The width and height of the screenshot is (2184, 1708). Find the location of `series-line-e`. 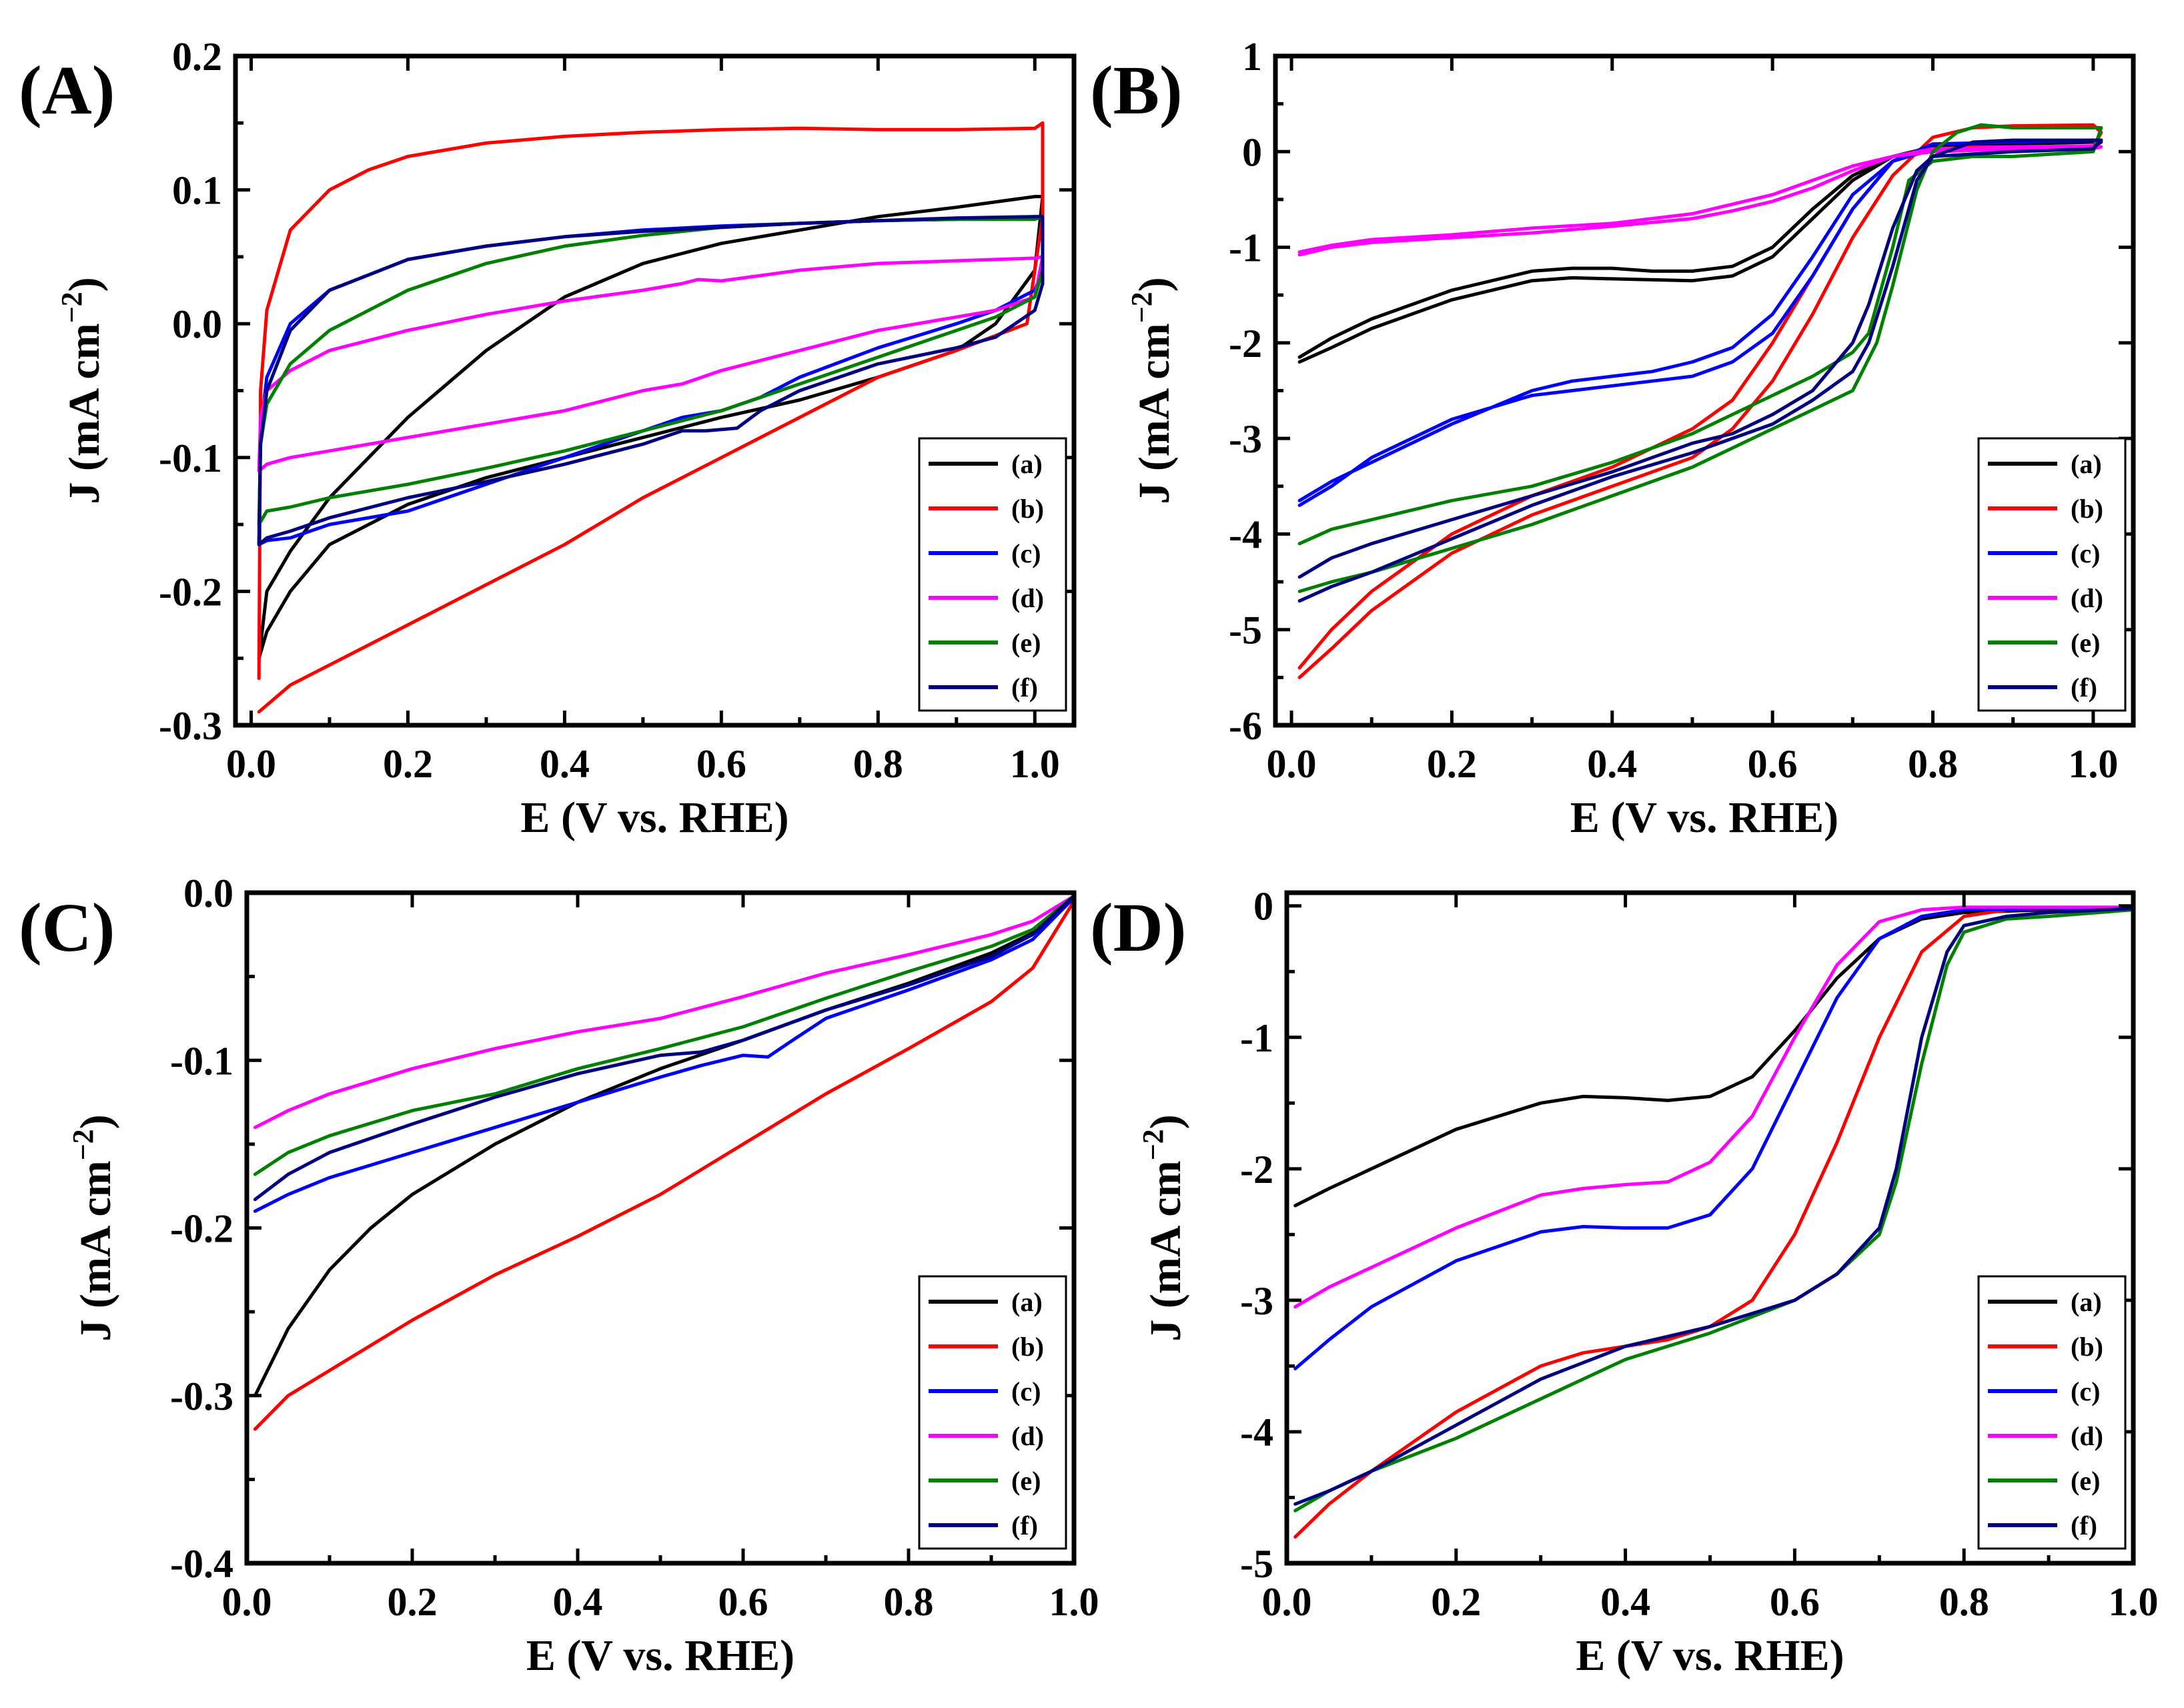

series-line-e is located at coordinates (1700, 358).